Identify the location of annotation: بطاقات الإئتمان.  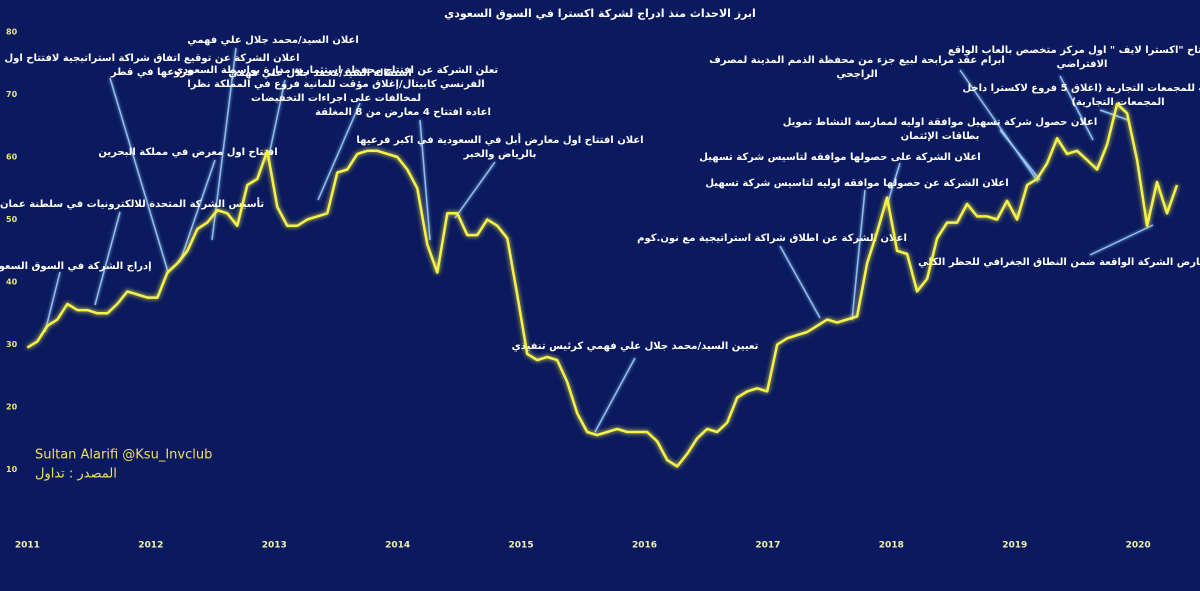
(940, 136).